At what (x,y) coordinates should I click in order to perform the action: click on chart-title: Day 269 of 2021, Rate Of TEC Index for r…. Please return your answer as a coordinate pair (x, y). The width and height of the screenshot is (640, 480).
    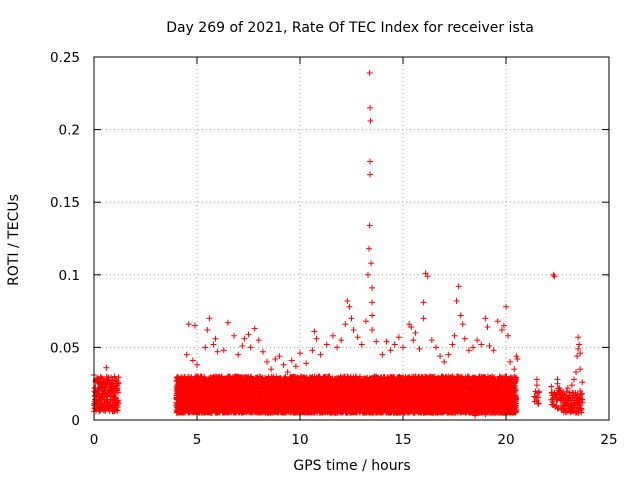
    Looking at the image, I should click on (350, 28).